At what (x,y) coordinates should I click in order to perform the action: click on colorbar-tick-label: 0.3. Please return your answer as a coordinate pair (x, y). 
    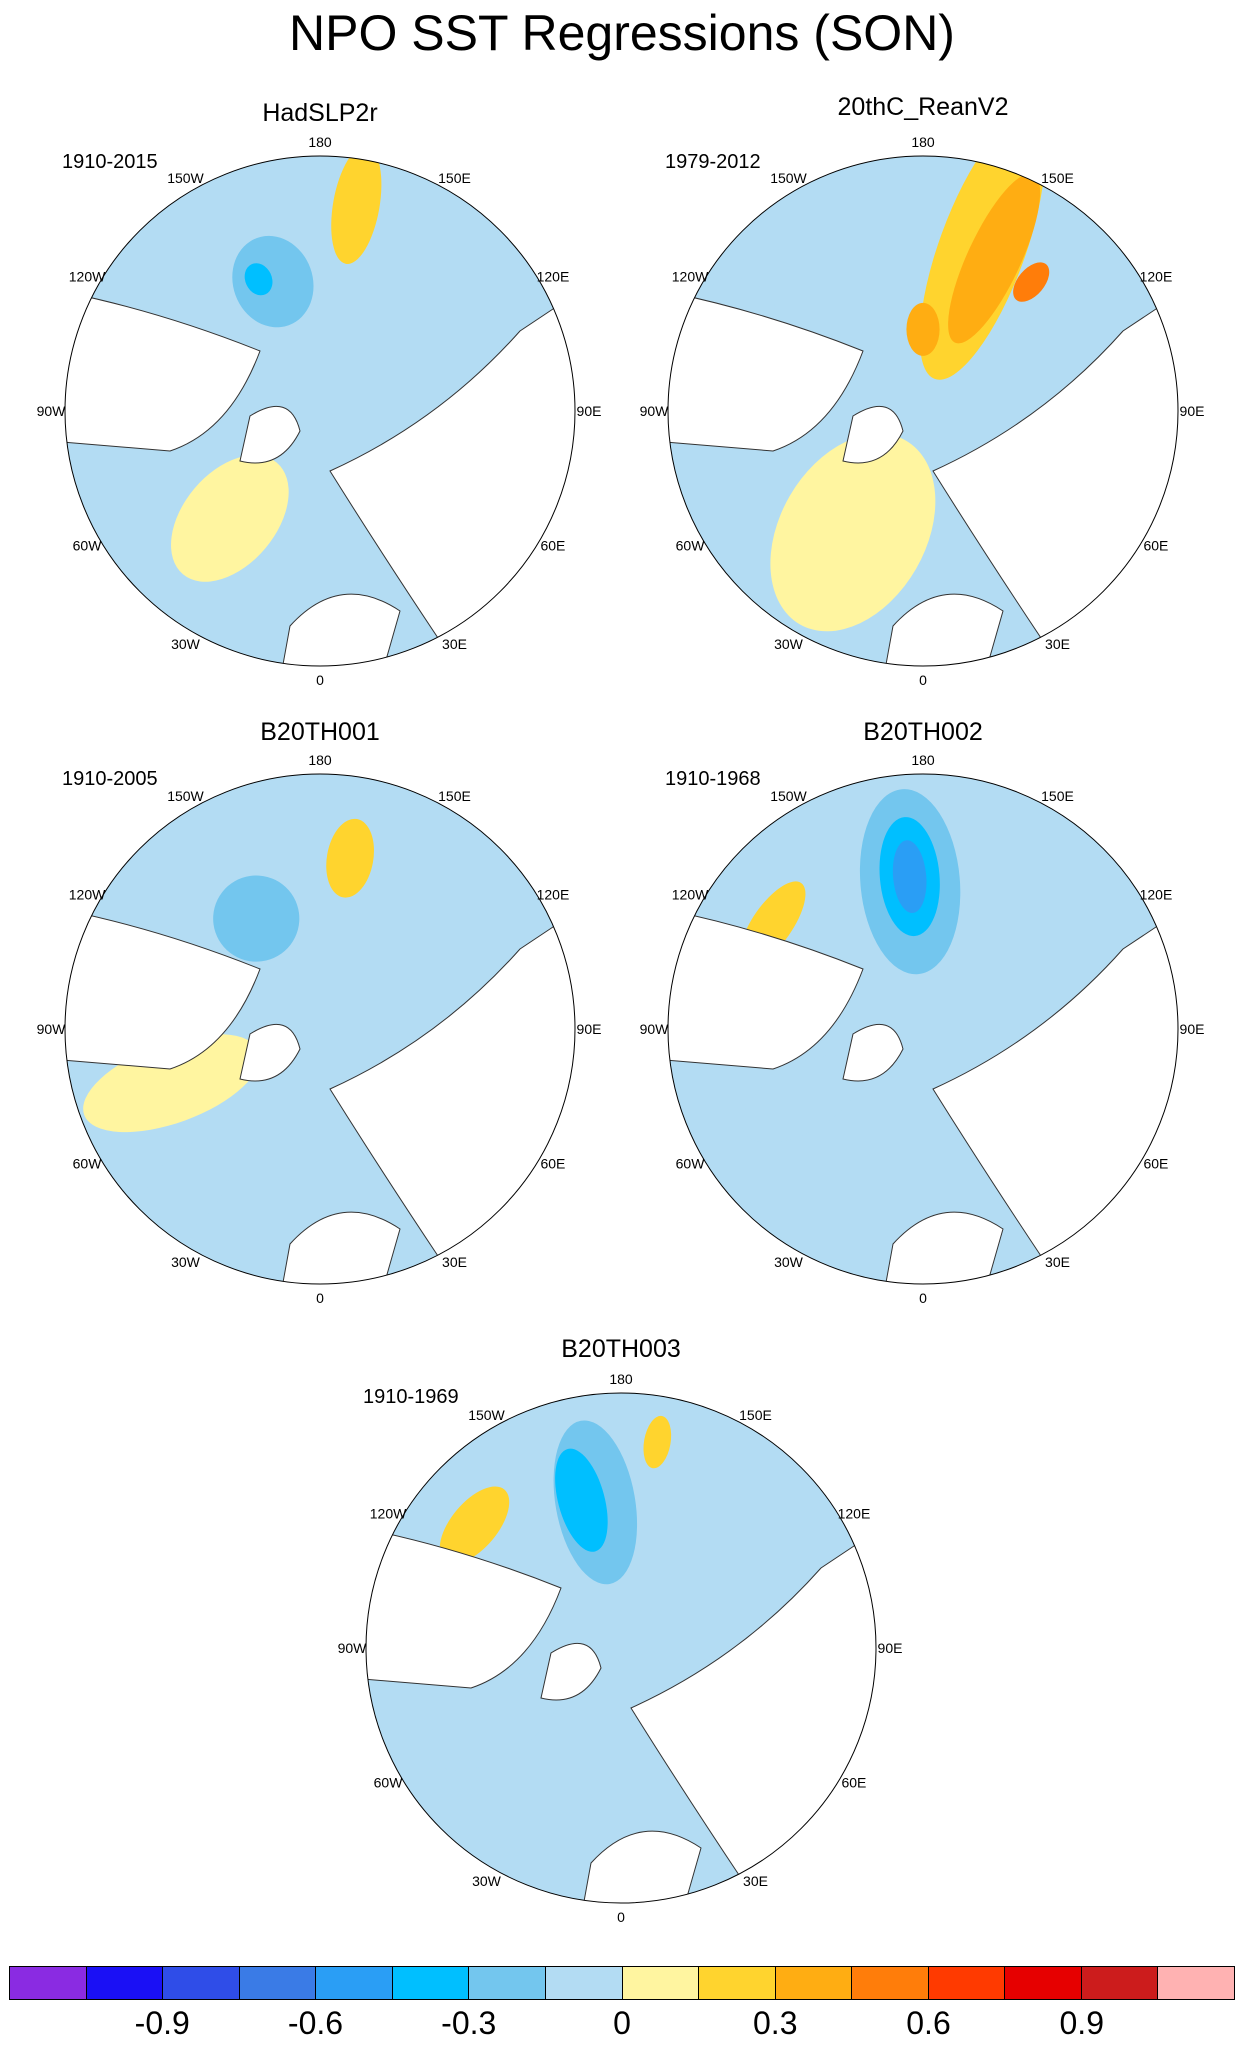
    Looking at the image, I should click on (775, 2023).